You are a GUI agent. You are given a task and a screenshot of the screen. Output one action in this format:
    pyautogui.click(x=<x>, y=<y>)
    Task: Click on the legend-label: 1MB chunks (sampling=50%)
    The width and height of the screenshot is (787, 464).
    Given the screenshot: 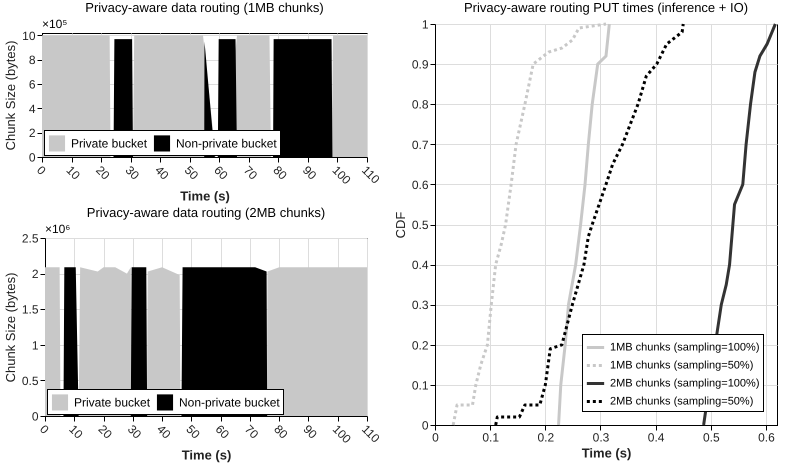 What is the action you would take?
    pyautogui.click(x=682, y=366)
    